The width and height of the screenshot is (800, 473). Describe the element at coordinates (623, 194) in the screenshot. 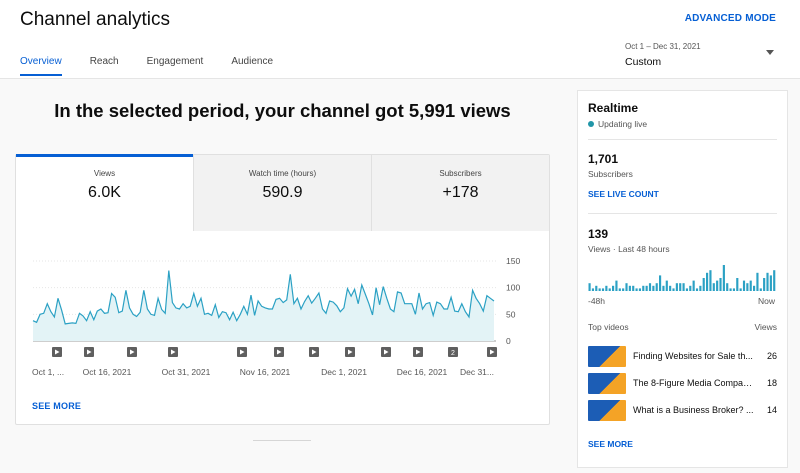

I see `see-live-count-button: SEE LIVE COUNT` at that location.